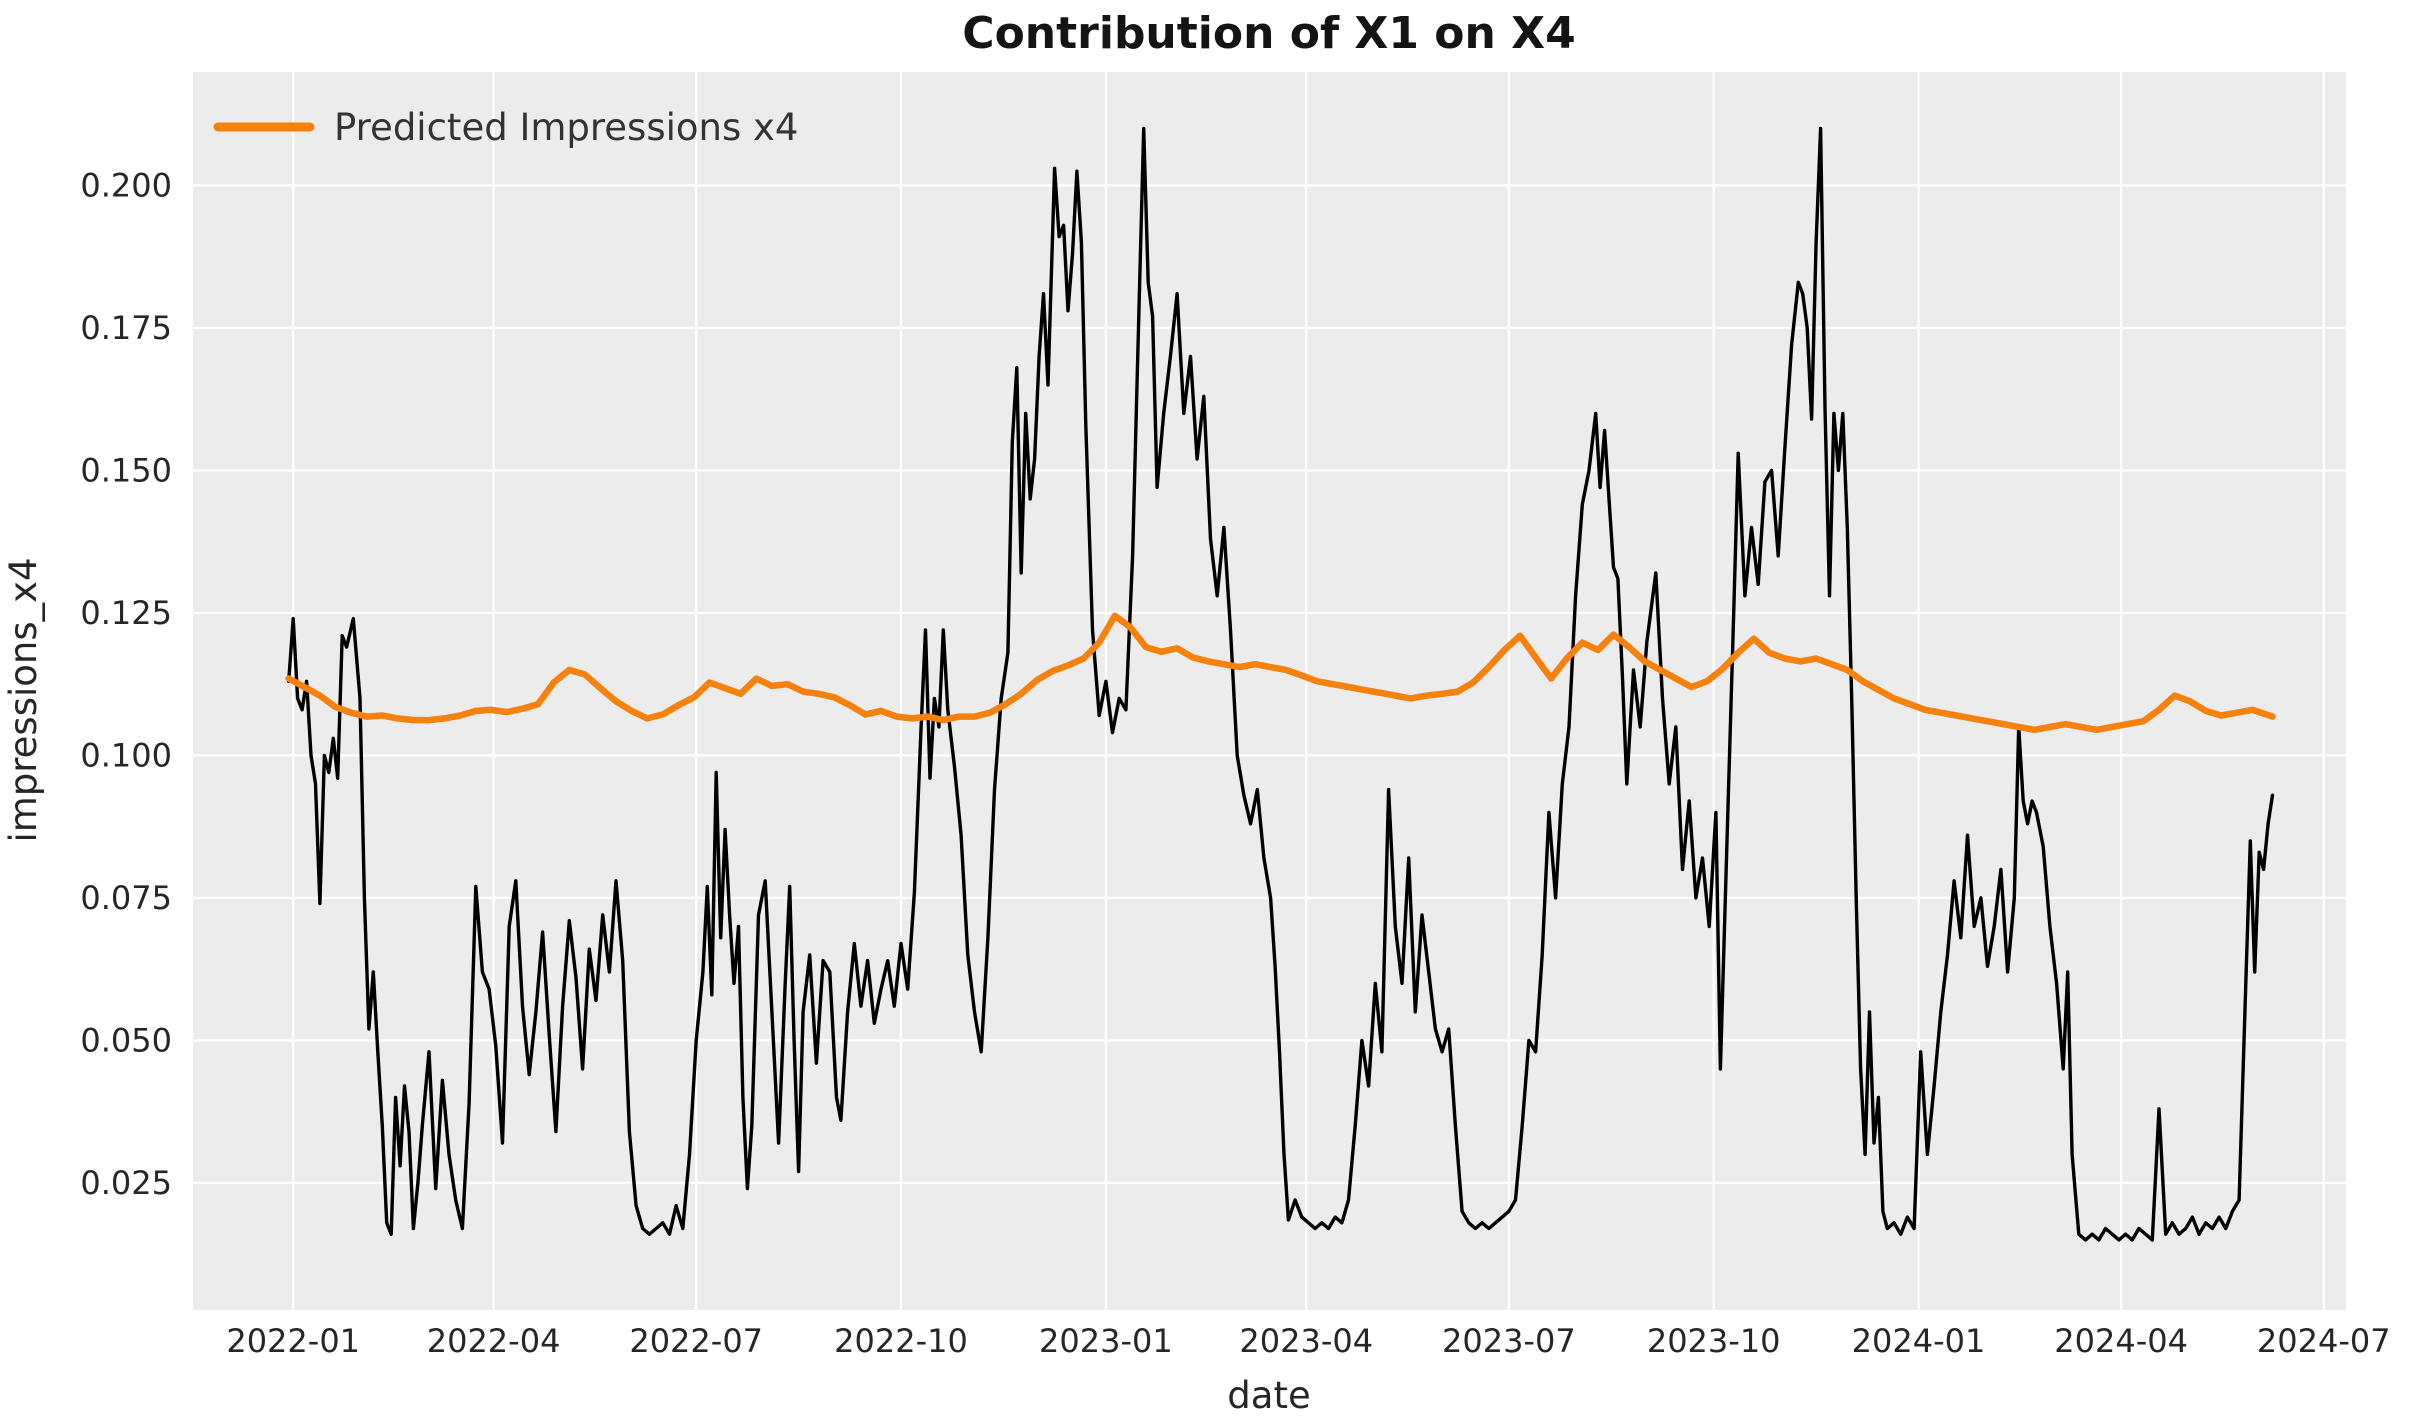 This screenshot has width=2423, height=1427. What do you see at coordinates (126, 613) in the screenshot?
I see `y-tick-label: 0.125` at bounding box center [126, 613].